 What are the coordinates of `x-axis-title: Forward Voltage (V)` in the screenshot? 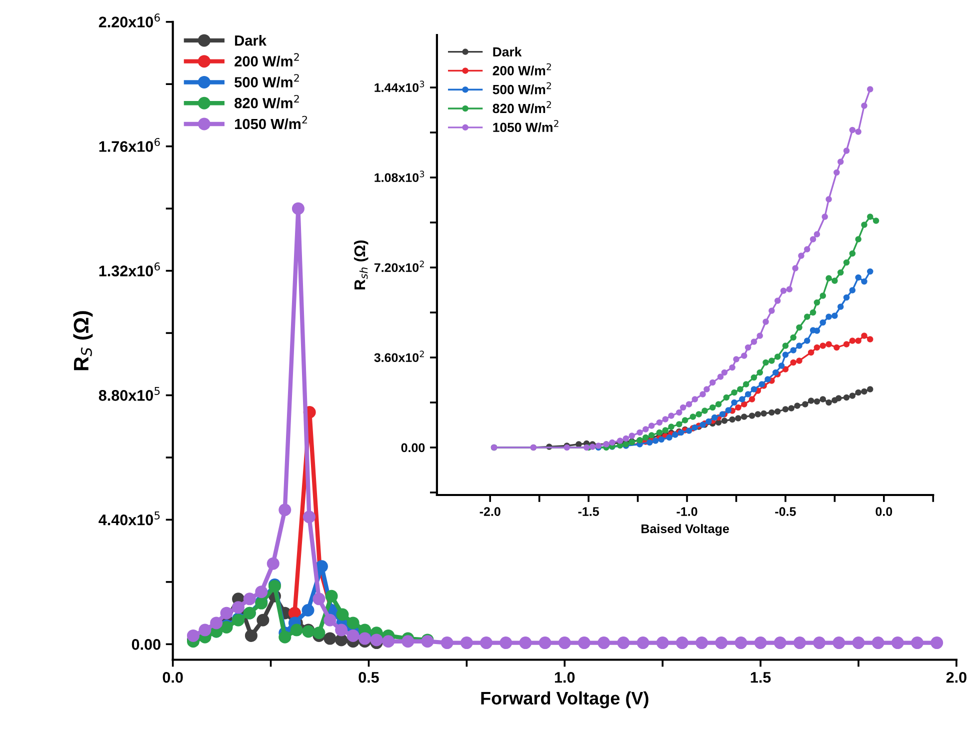 It's located at (564, 699).